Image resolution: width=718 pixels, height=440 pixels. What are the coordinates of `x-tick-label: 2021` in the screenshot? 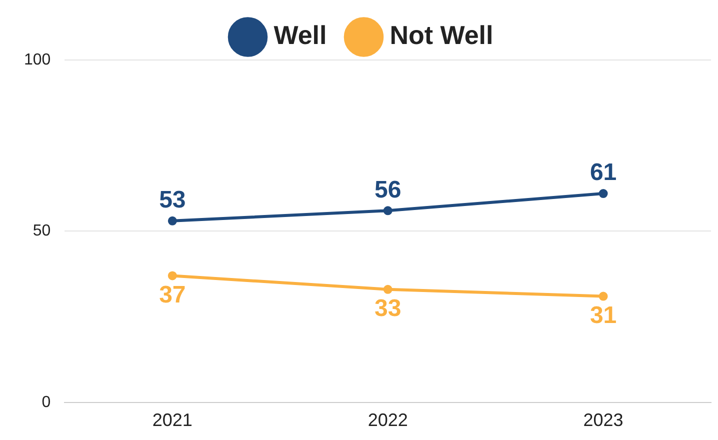 It's located at (172, 420).